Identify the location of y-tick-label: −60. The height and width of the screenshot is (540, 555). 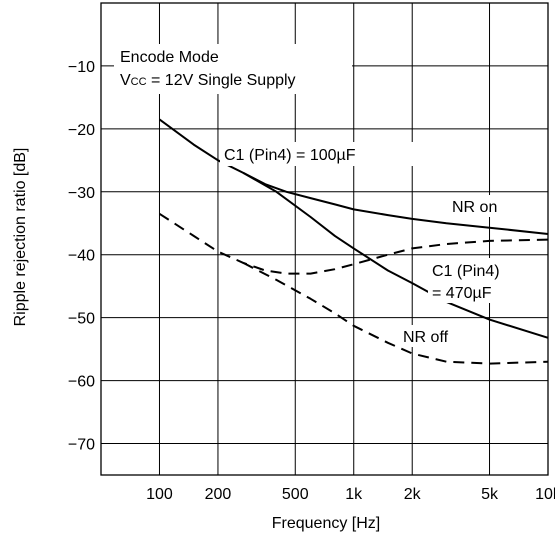
(81, 382).